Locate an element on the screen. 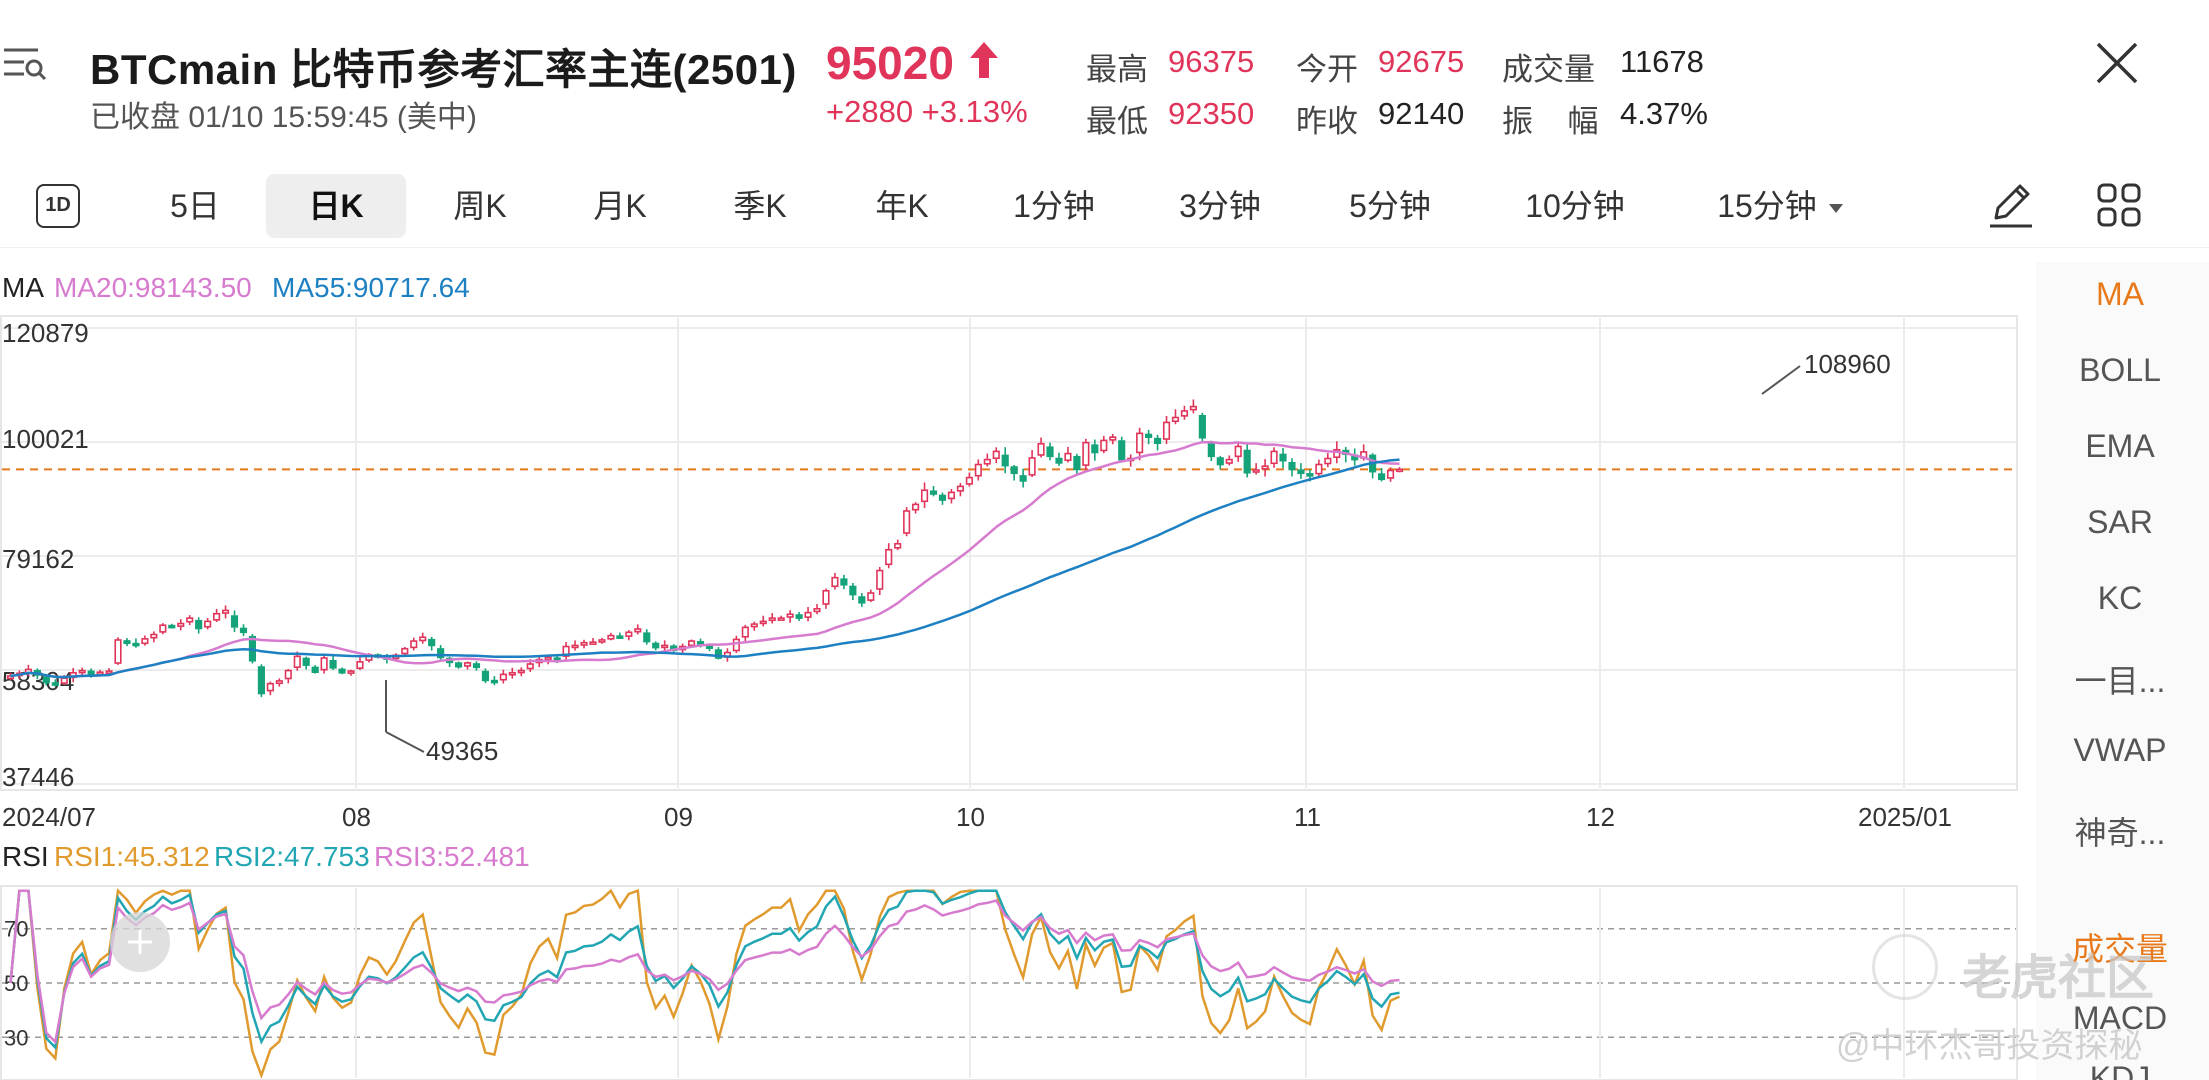 The image size is (2209, 1080). last-price: 95020 is located at coordinates (890, 63).